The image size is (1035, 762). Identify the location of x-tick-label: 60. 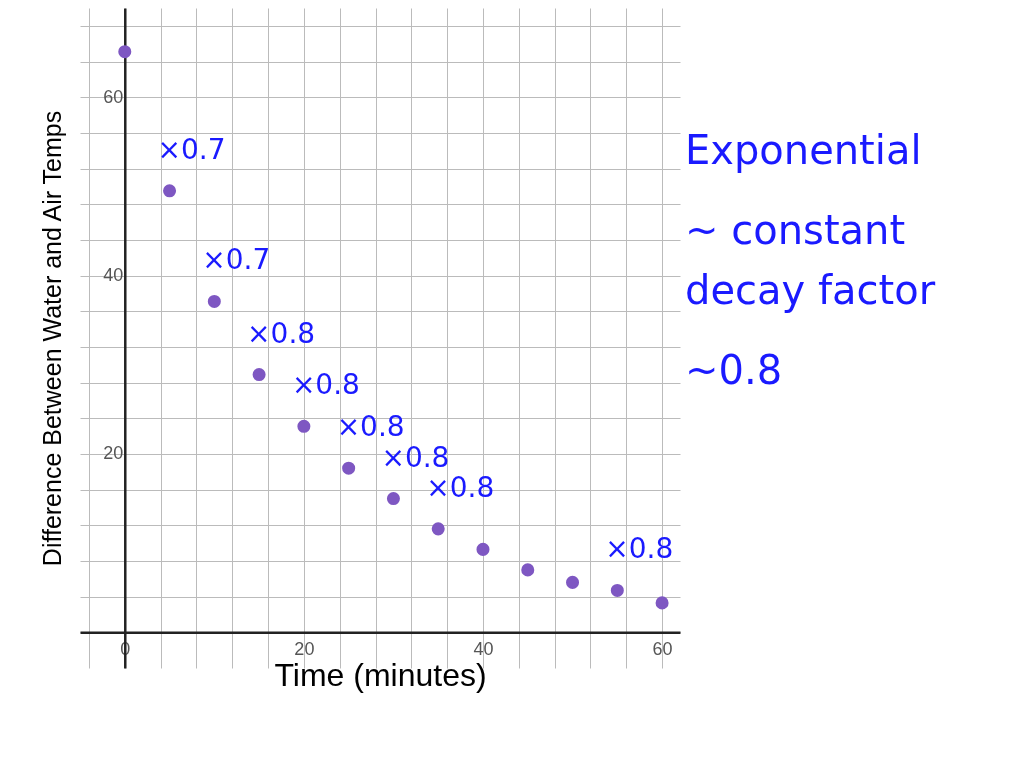
(662, 648).